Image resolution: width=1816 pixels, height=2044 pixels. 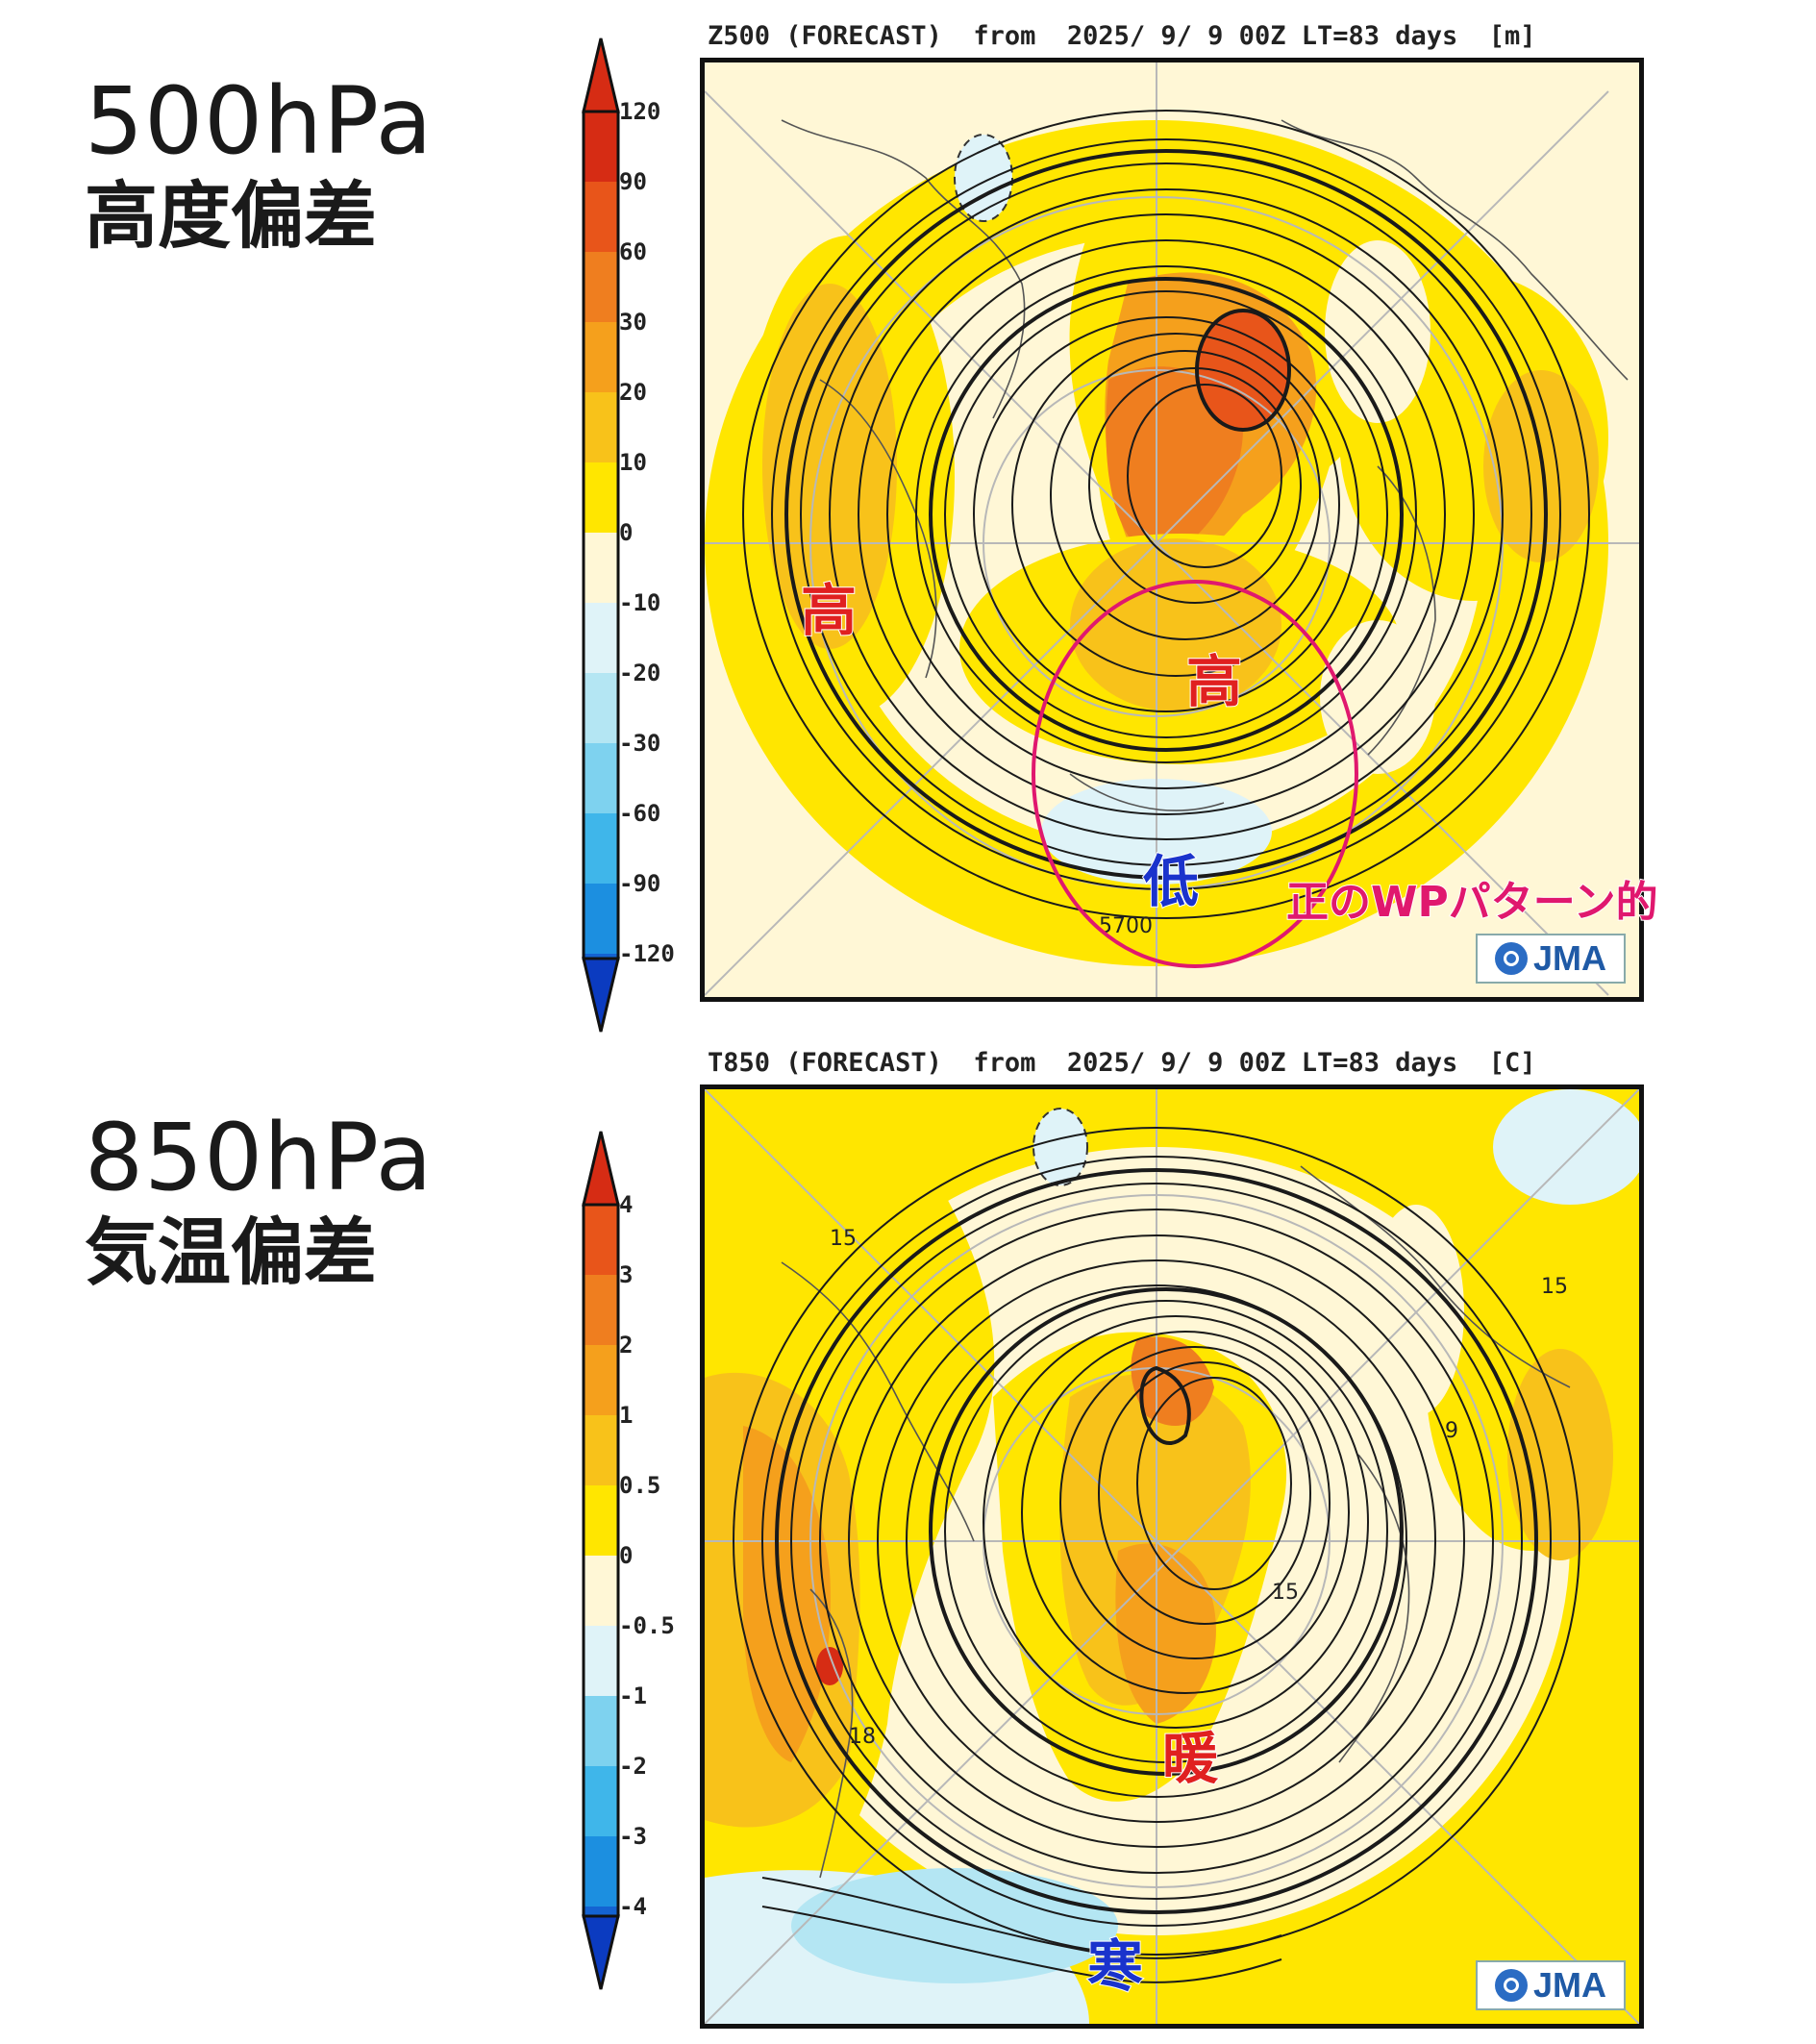 I want to click on colorbar-tick: 20, so click(x=633, y=392).